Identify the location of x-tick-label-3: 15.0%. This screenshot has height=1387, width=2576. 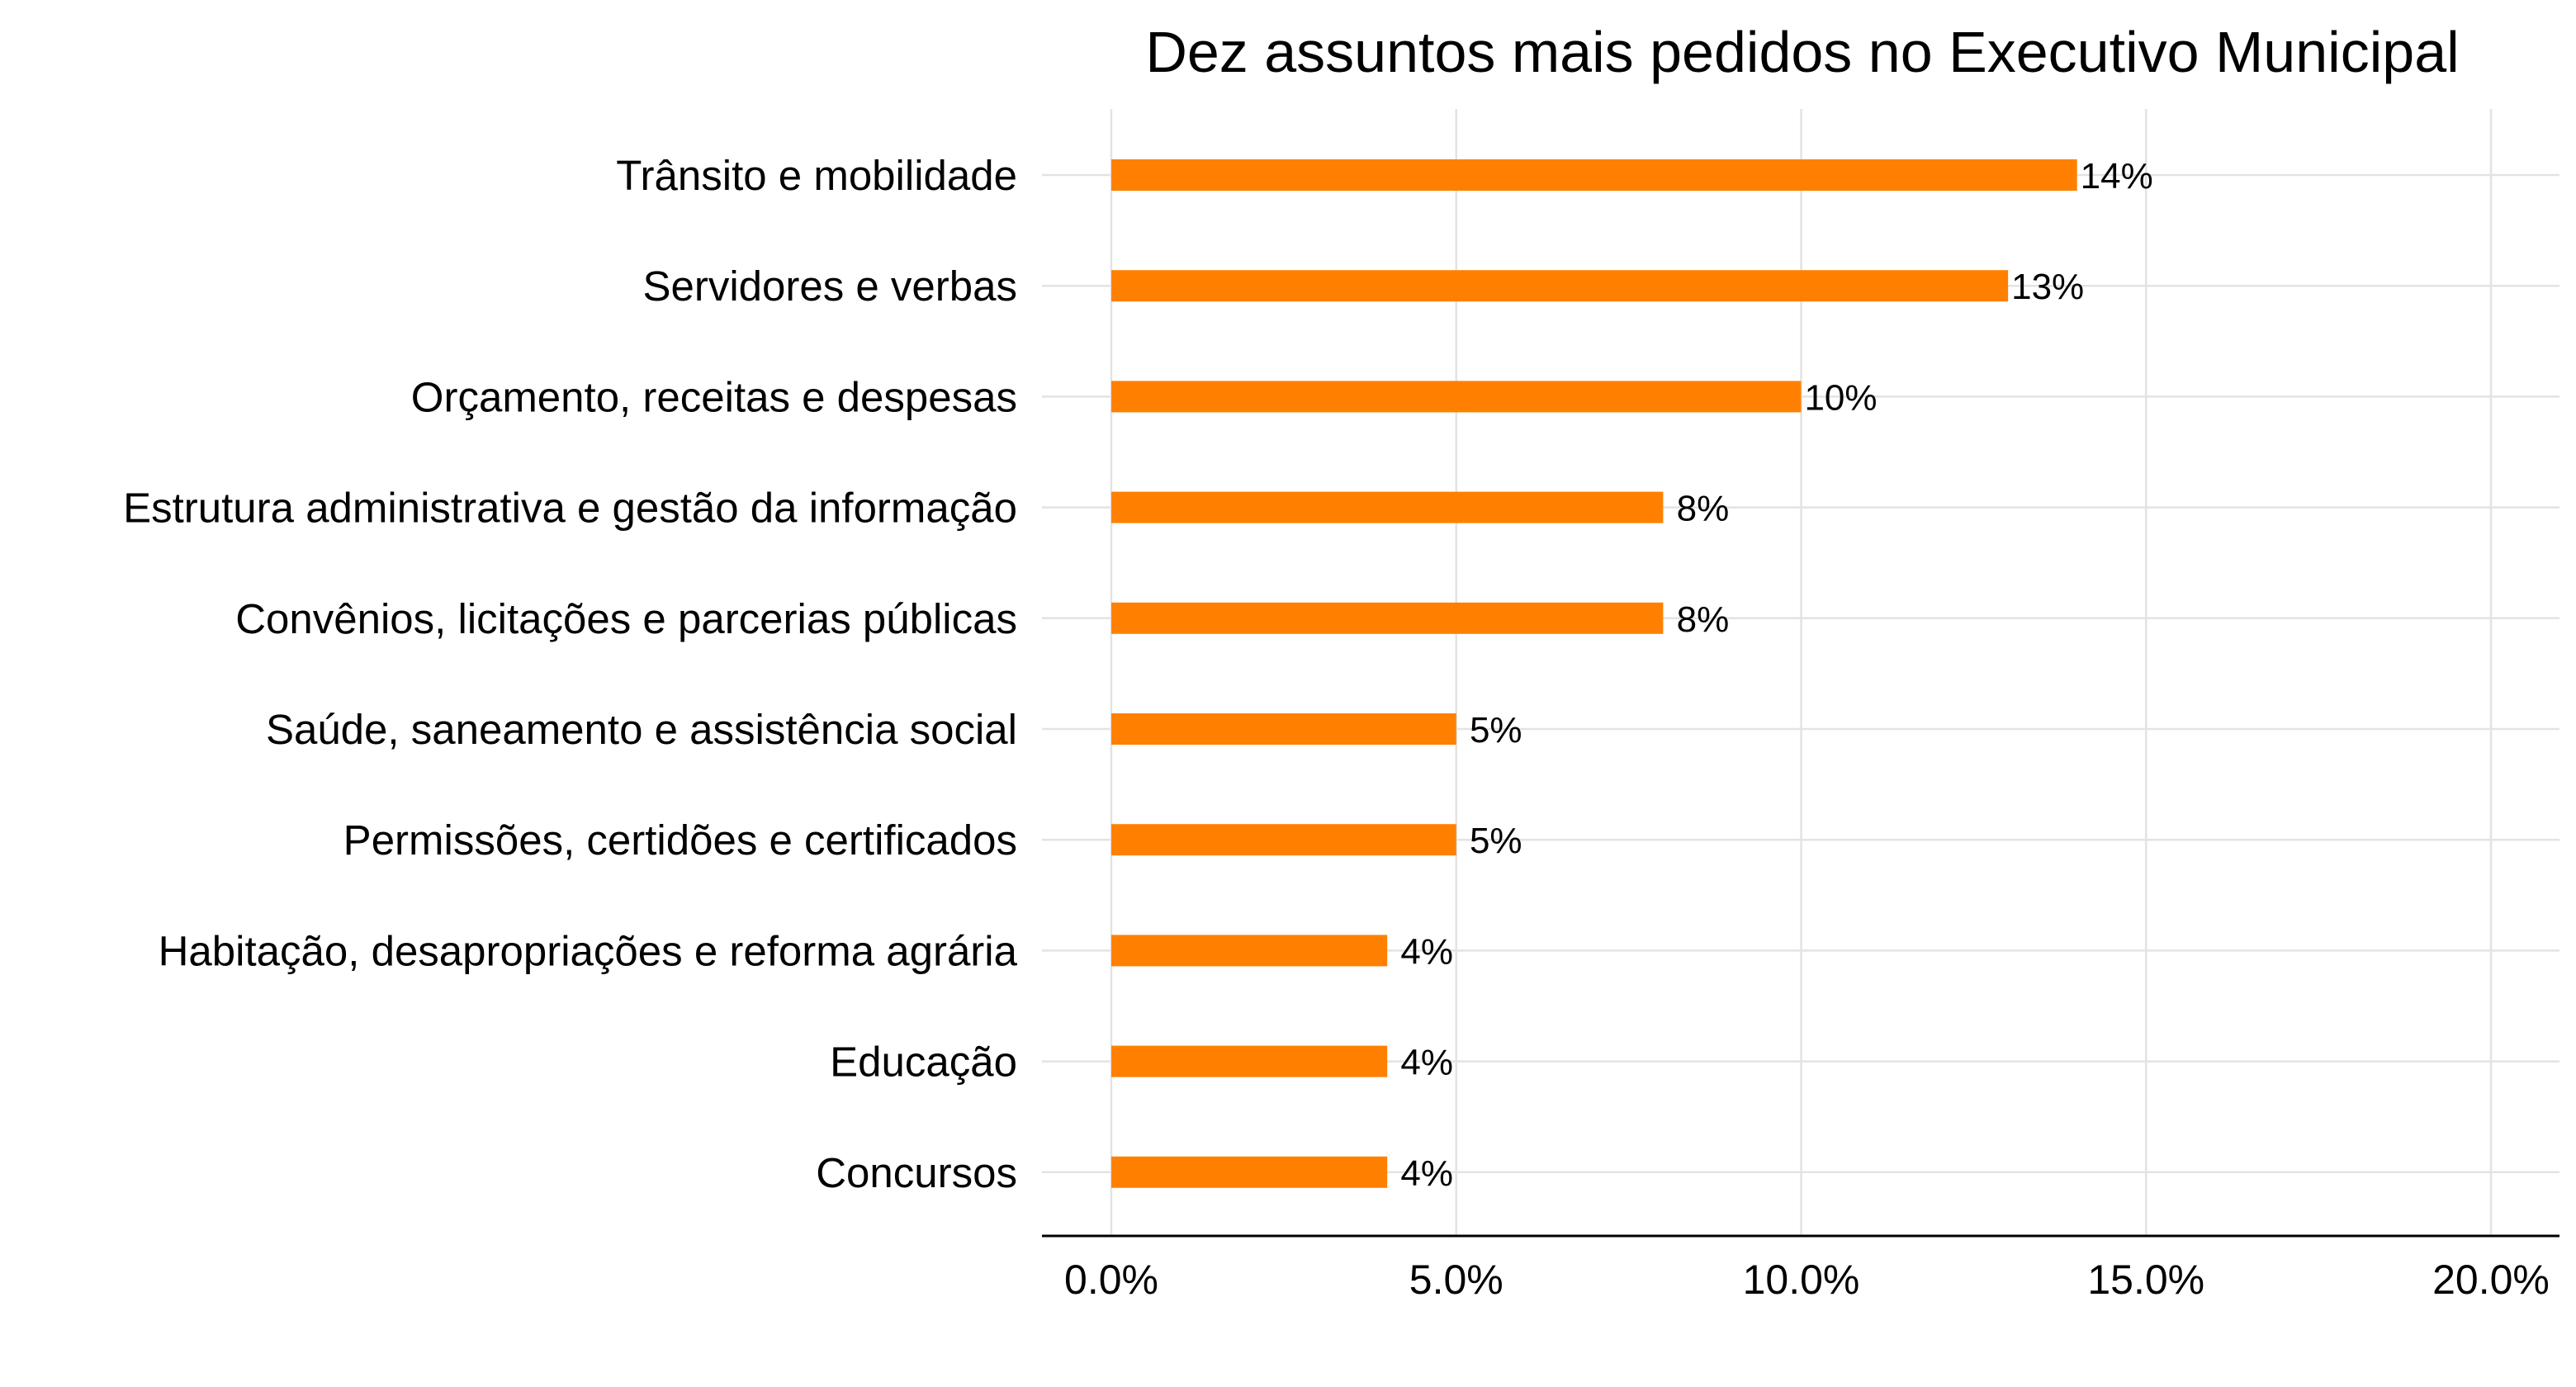
(2145, 1280).